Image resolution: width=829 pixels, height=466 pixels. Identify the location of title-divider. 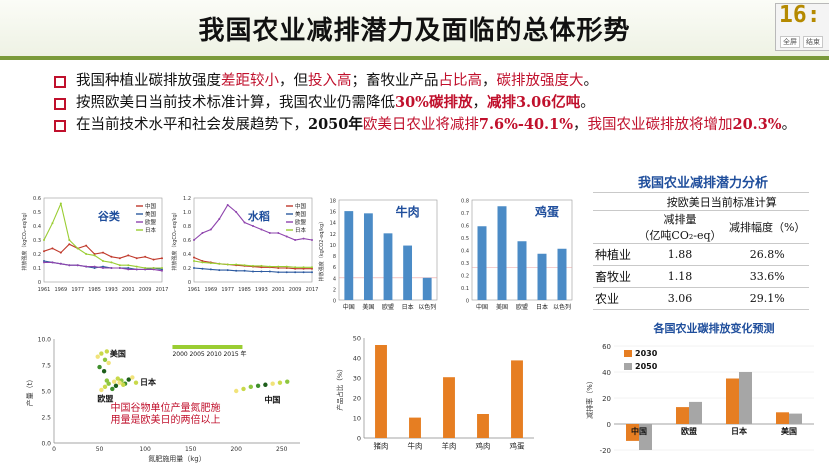
(414, 58).